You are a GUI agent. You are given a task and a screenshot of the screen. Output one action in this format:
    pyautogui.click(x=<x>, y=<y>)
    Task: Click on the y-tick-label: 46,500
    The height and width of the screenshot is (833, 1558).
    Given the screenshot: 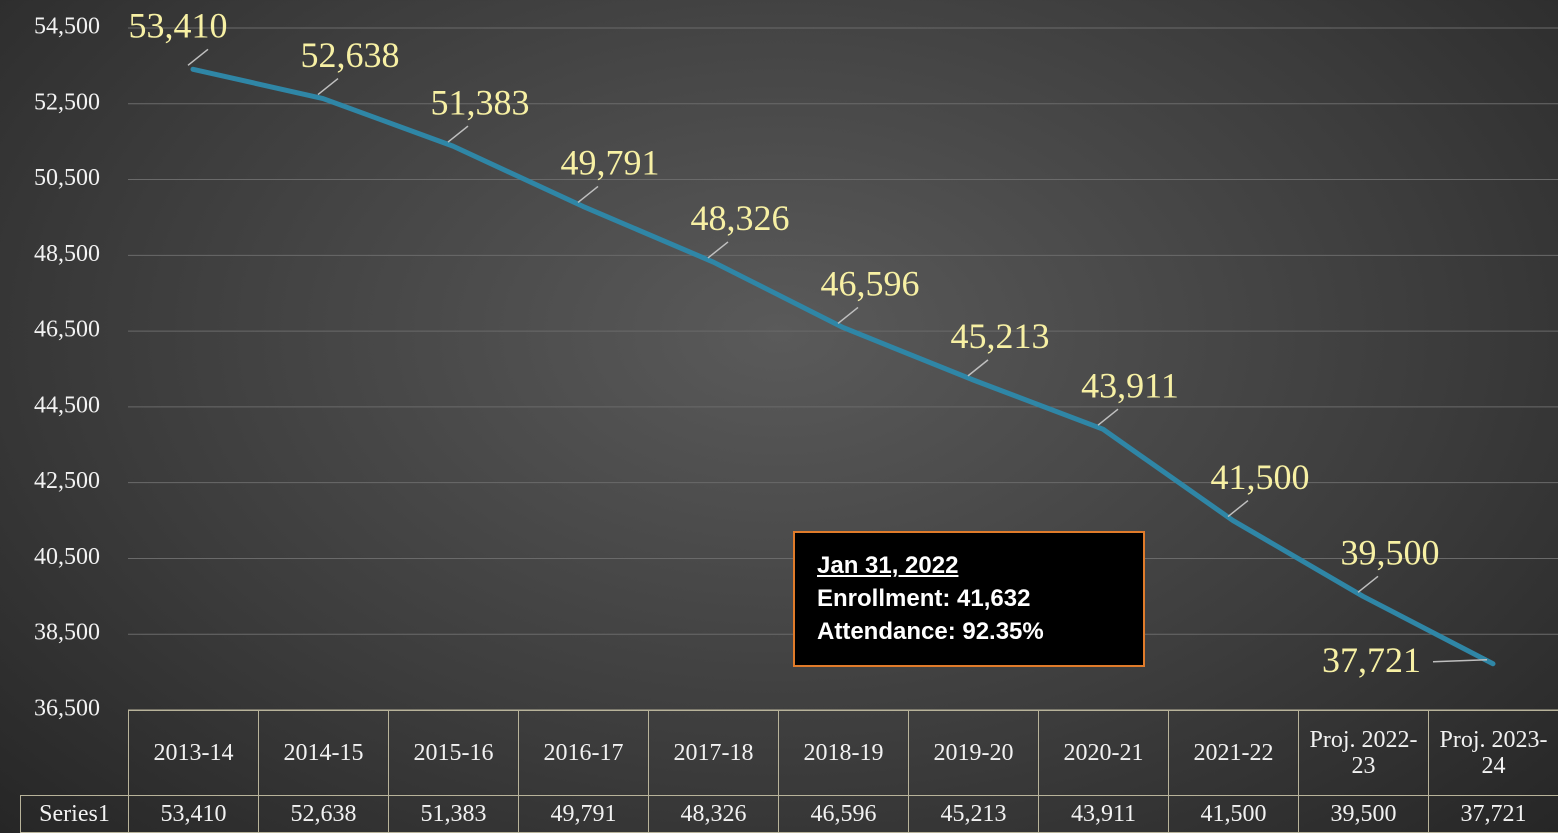 What is the action you would take?
    pyautogui.click(x=67, y=330)
    